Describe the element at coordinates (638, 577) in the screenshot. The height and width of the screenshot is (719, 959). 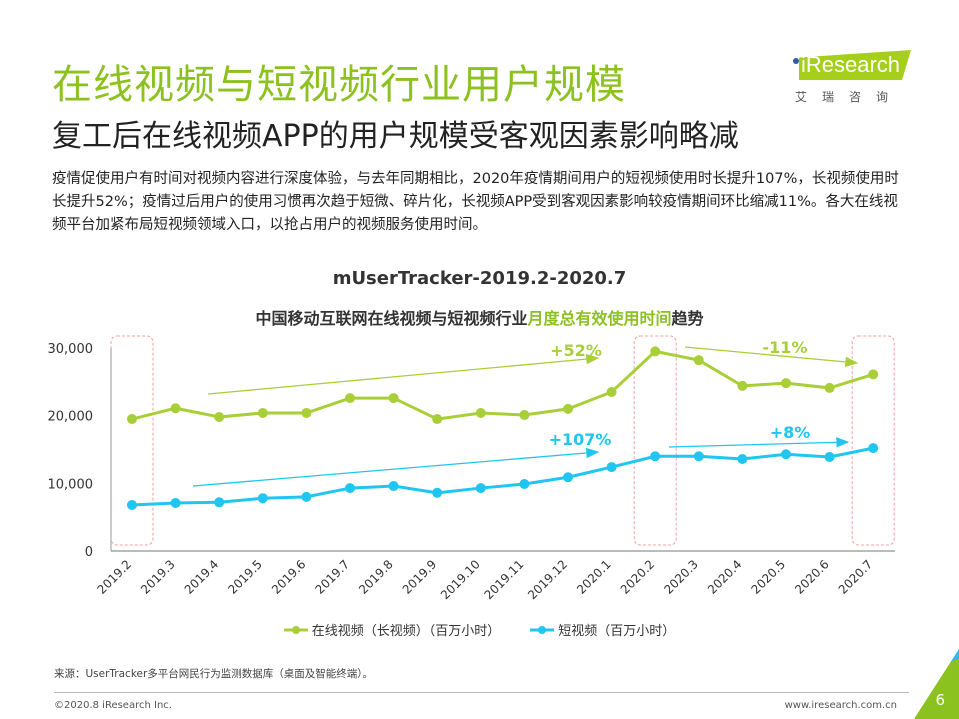
I see `x-tick-label: 2020.2` at that location.